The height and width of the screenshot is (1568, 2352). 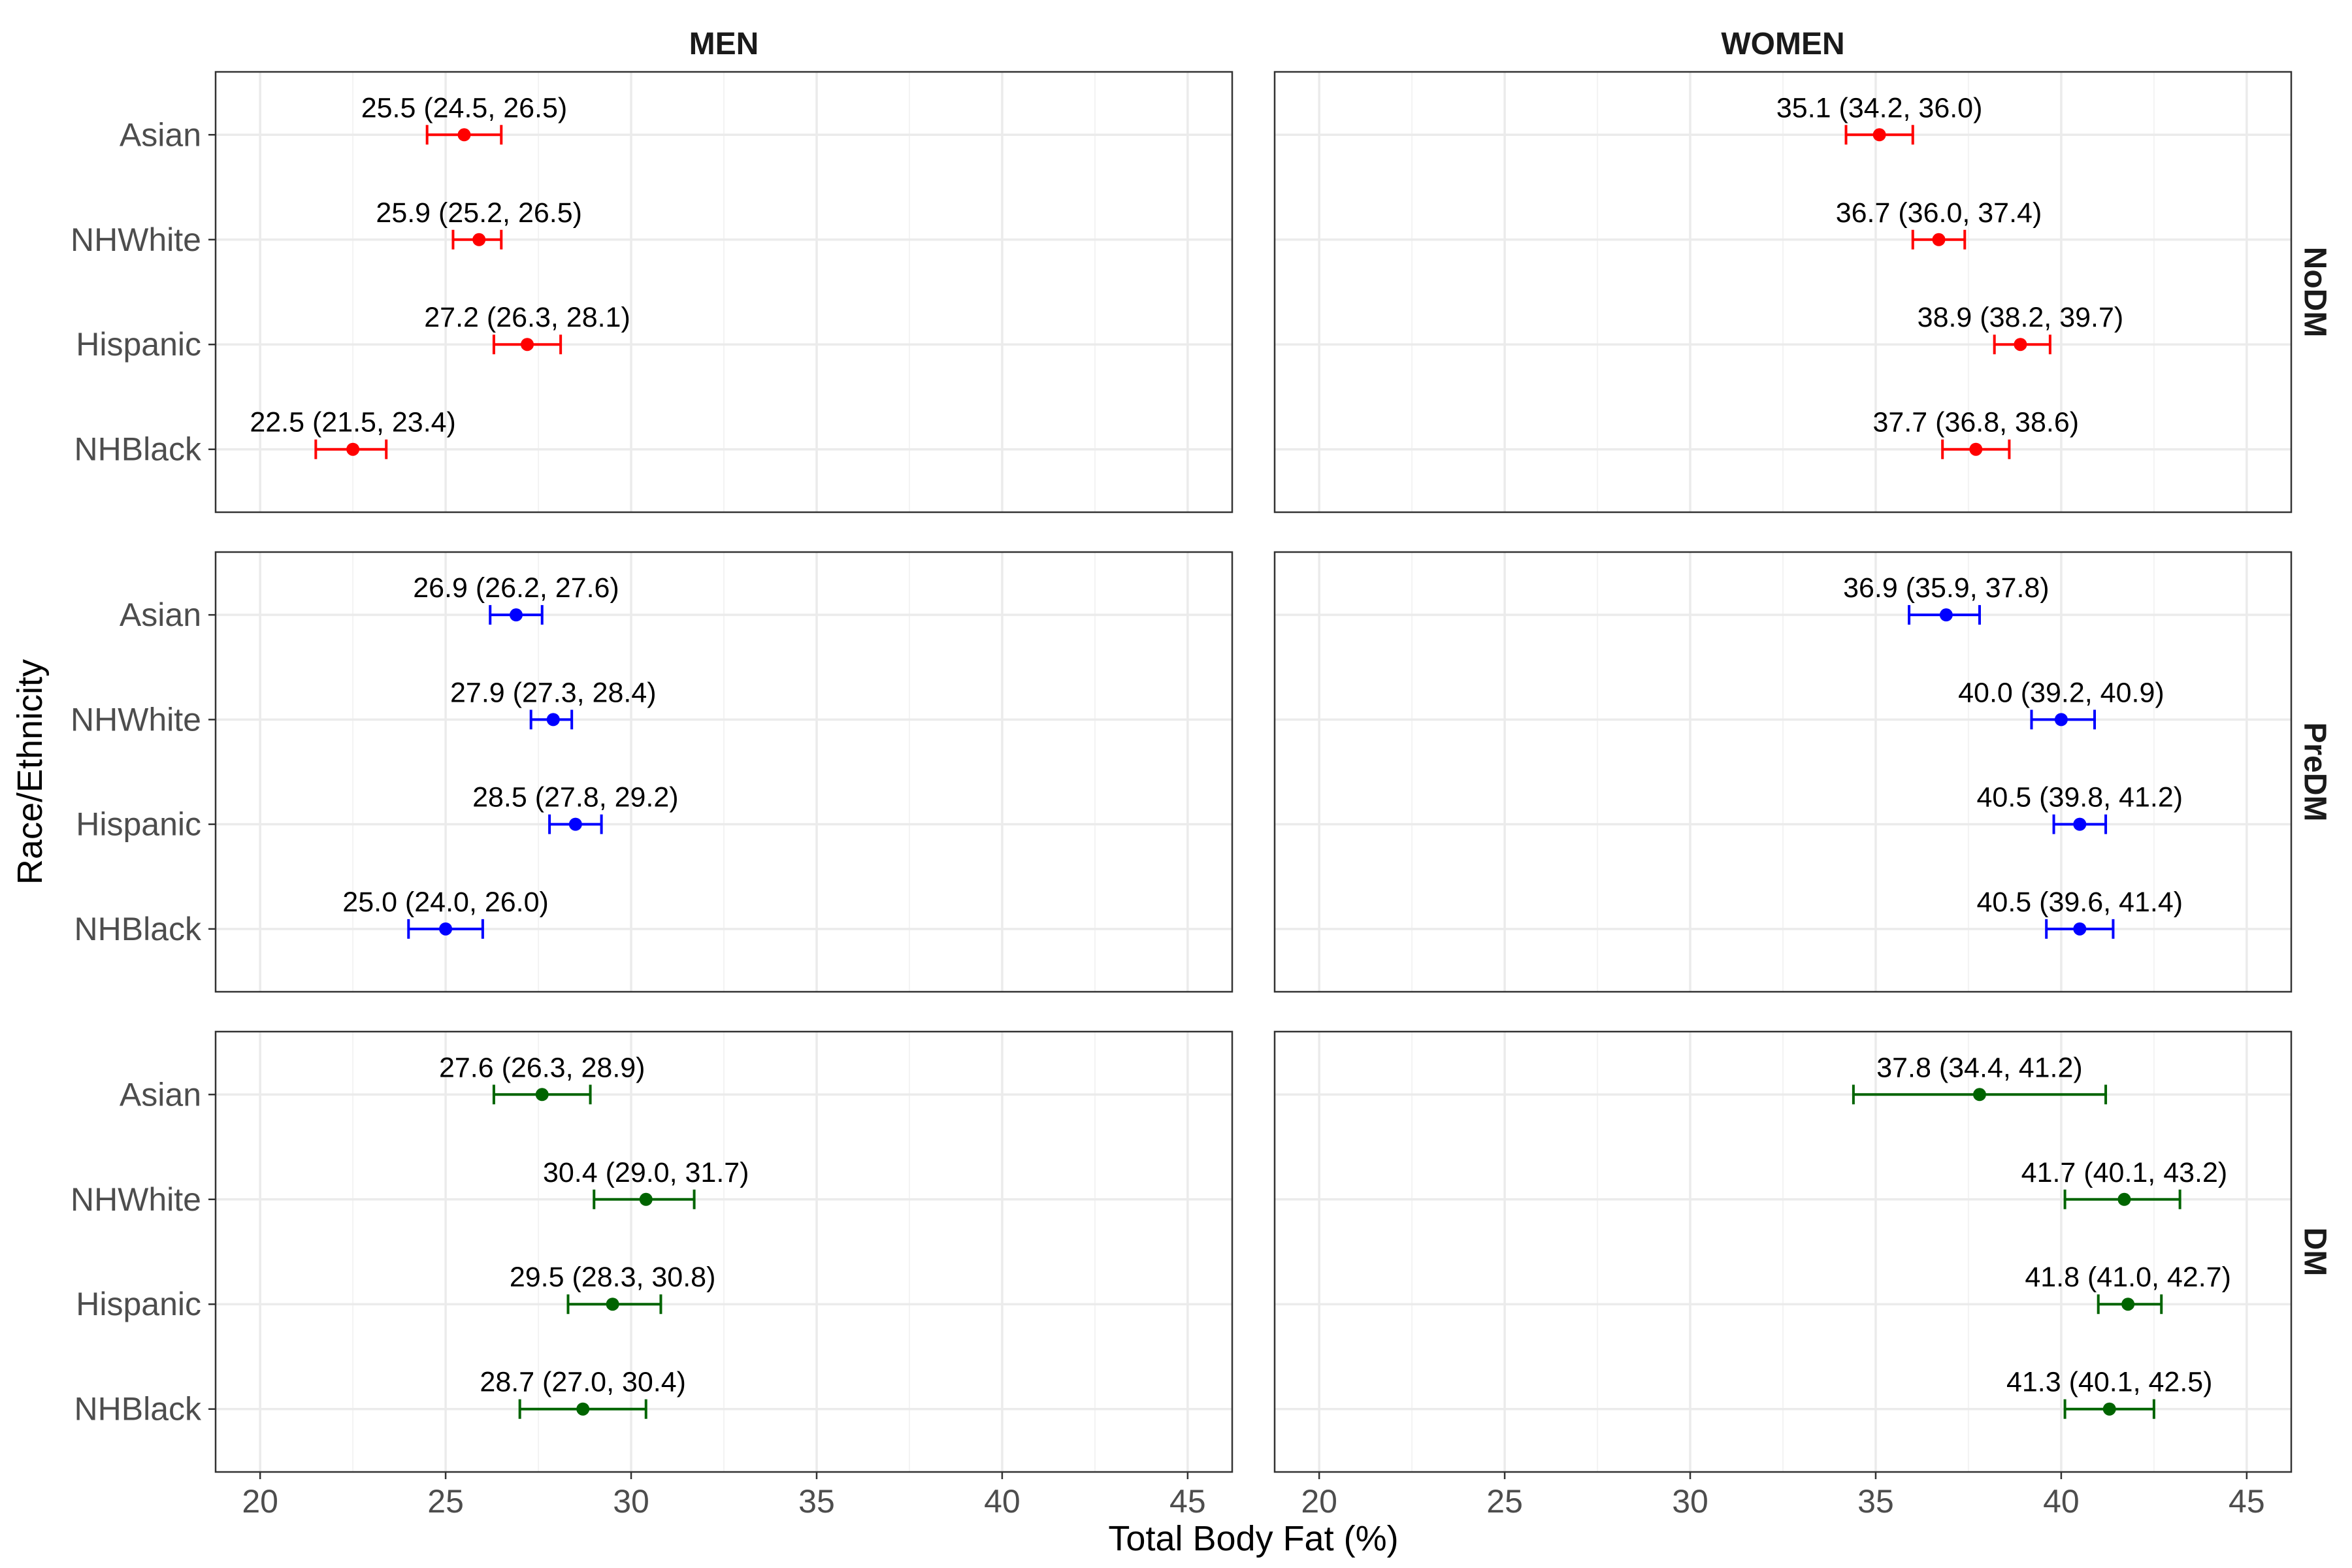 I want to click on x-tick-label-men-30: 30, so click(x=631, y=1501).